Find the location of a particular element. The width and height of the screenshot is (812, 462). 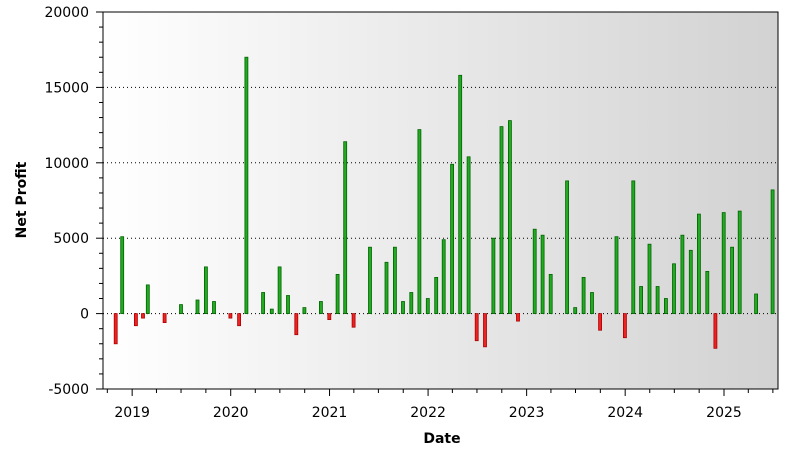

x-tick-label: 2024 is located at coordinates (625, 413).